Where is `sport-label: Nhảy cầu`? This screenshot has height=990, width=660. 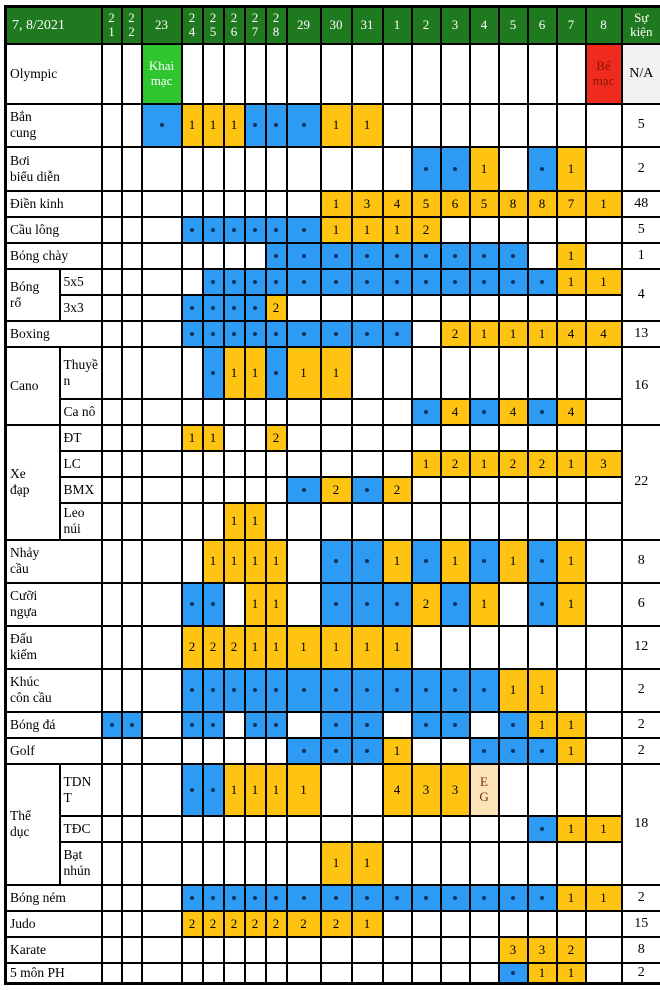
sport-label: Nhảy cầu is located at coordinates (54, 561).